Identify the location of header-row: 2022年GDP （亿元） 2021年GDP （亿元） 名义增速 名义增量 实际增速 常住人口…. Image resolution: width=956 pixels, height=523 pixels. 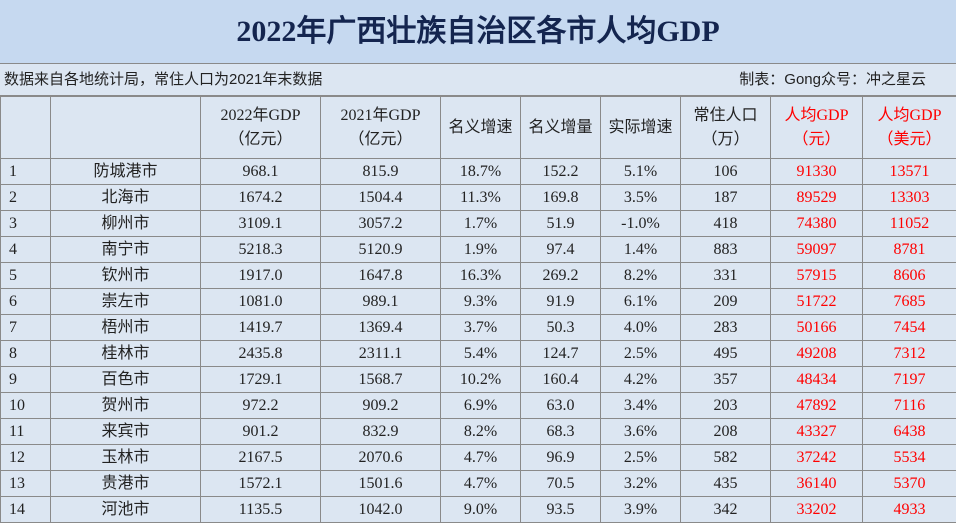
(478, 127).